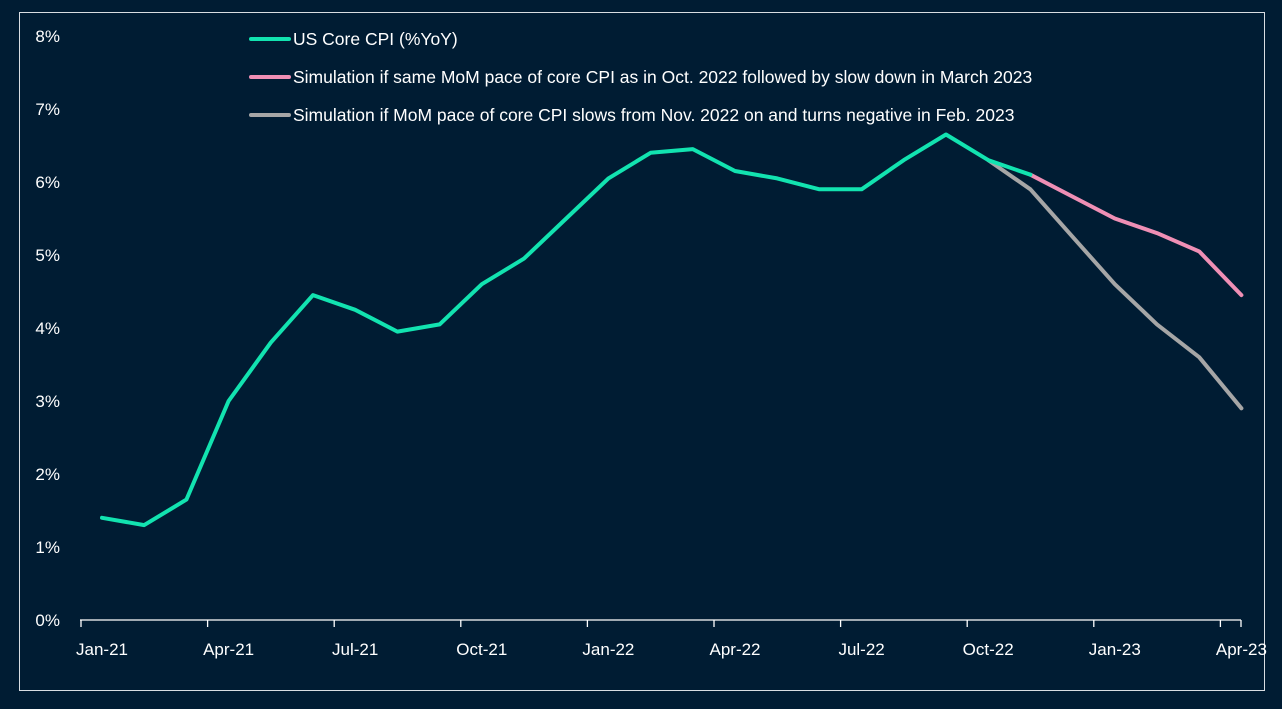 Image resolution: width=1282 pixels, height=709 pixels. Describe the element at coordinates (47, 401) in the screenshot. I see `y-tick-label: 3%` at that location.